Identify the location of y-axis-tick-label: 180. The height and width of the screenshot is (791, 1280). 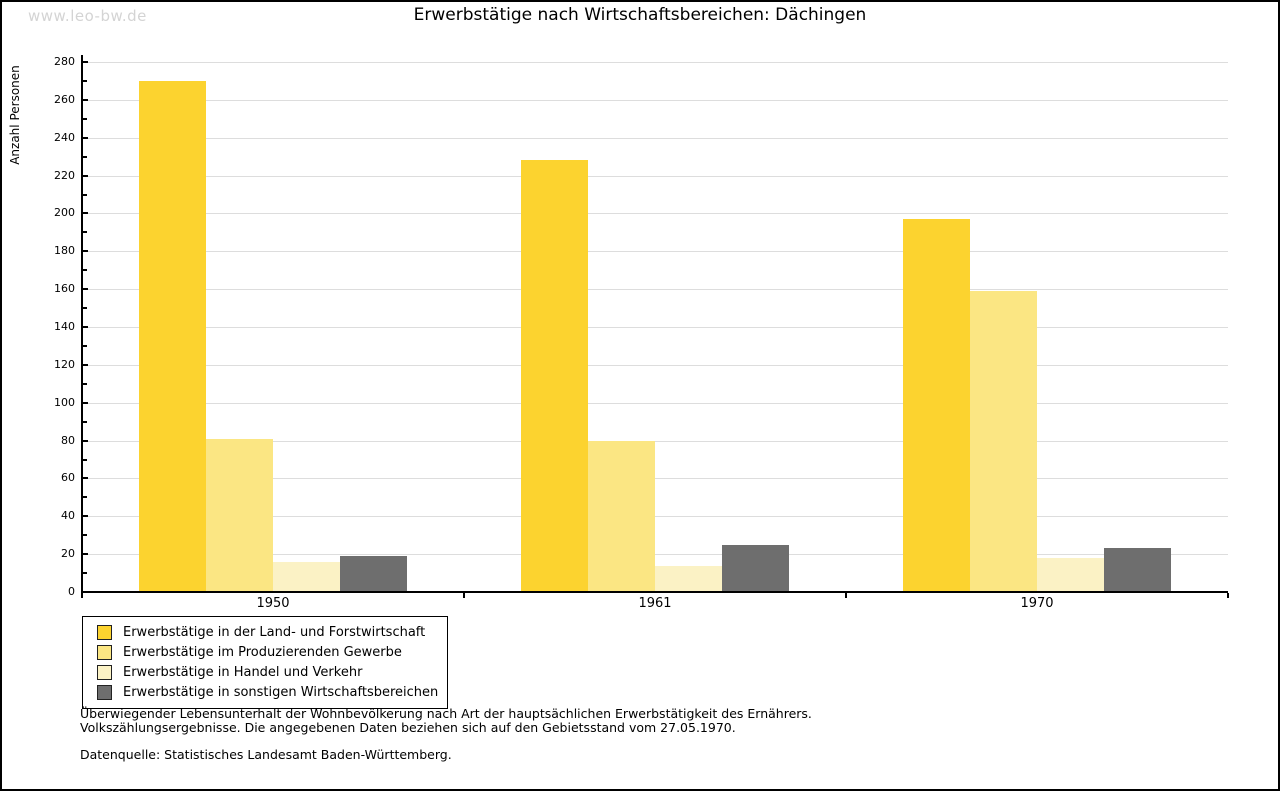
(64, 251).